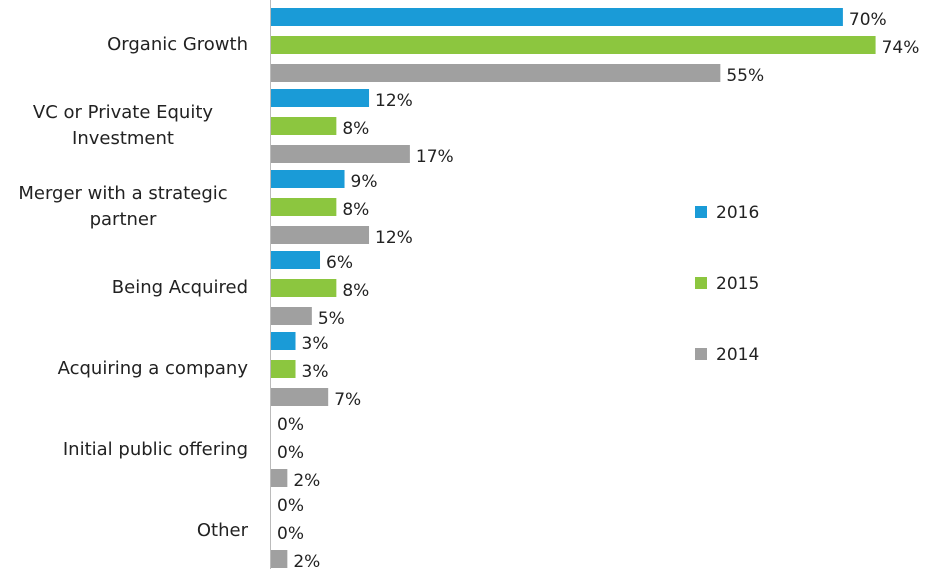 Image resolution: width=933 pixels, height=569 pixels. Describe the element at coordinates (339, 263) in the screenshot. I see `value-label: 6%` at that location.